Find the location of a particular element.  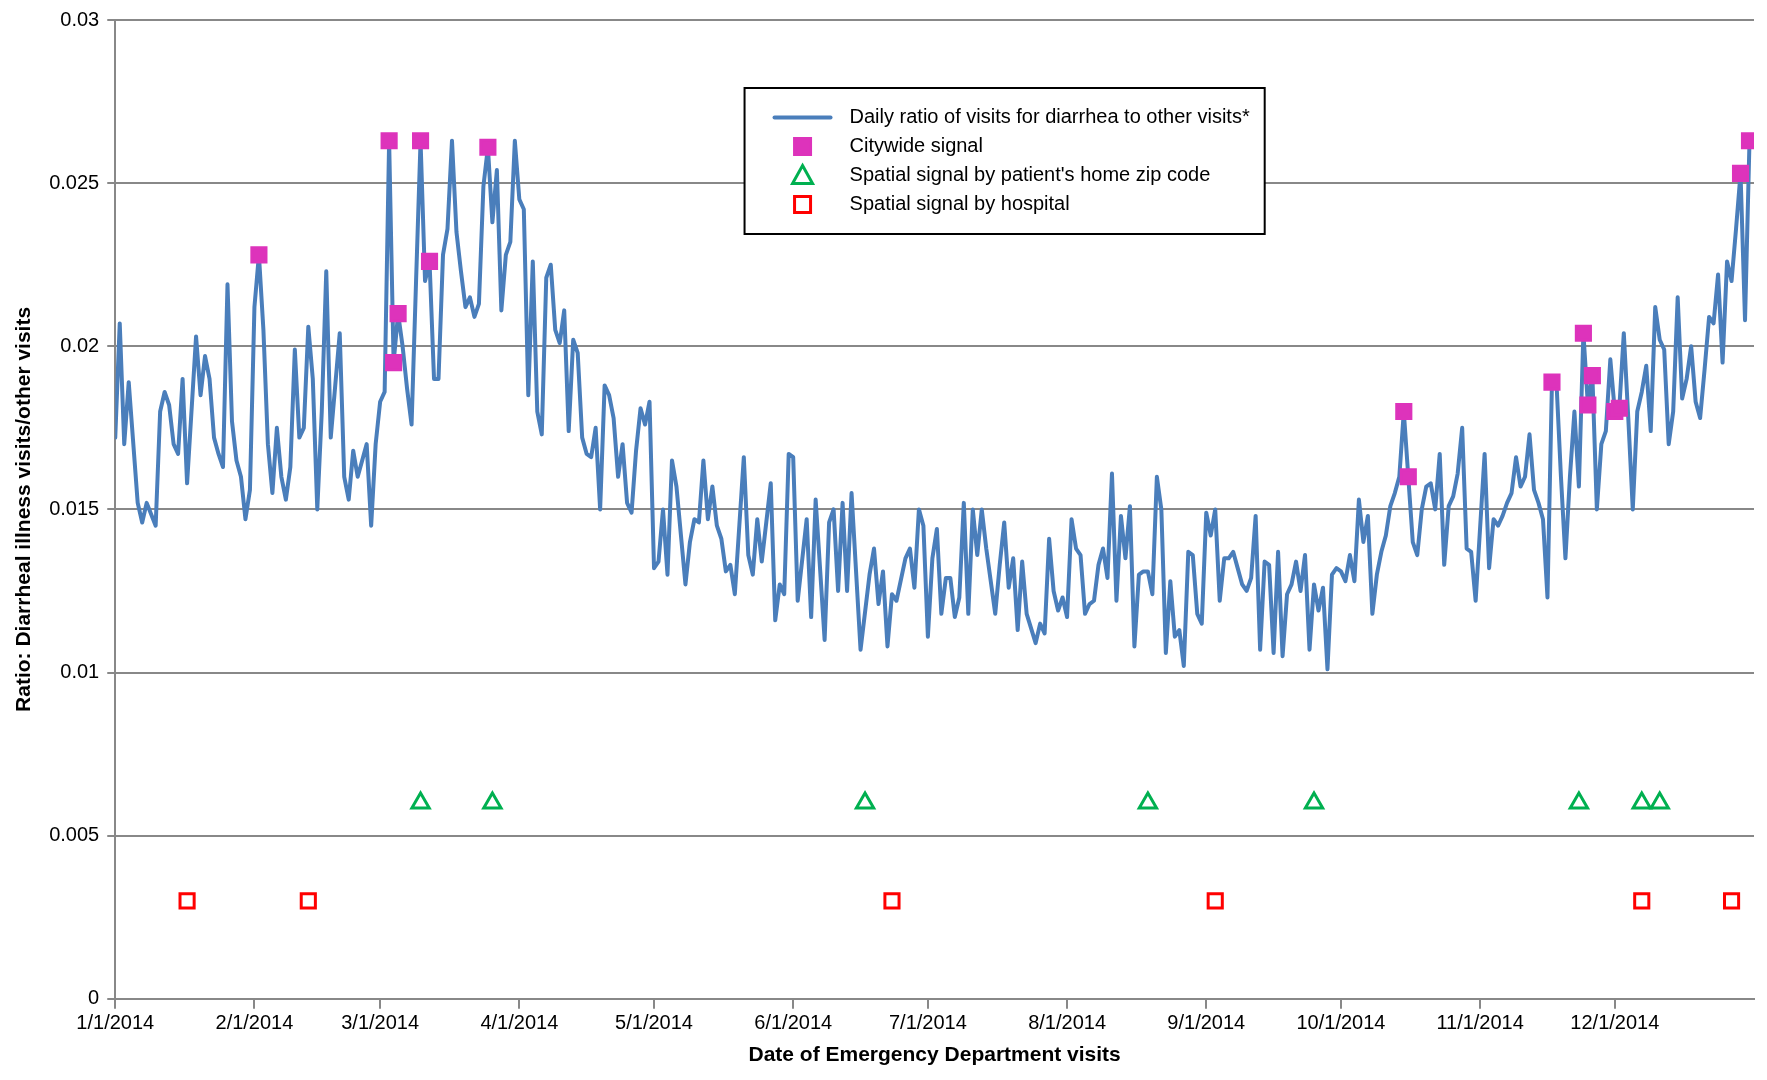

y-axis-title: Ratio: Diarrheal illness visits/other visits is located at coordinates (23, 509).